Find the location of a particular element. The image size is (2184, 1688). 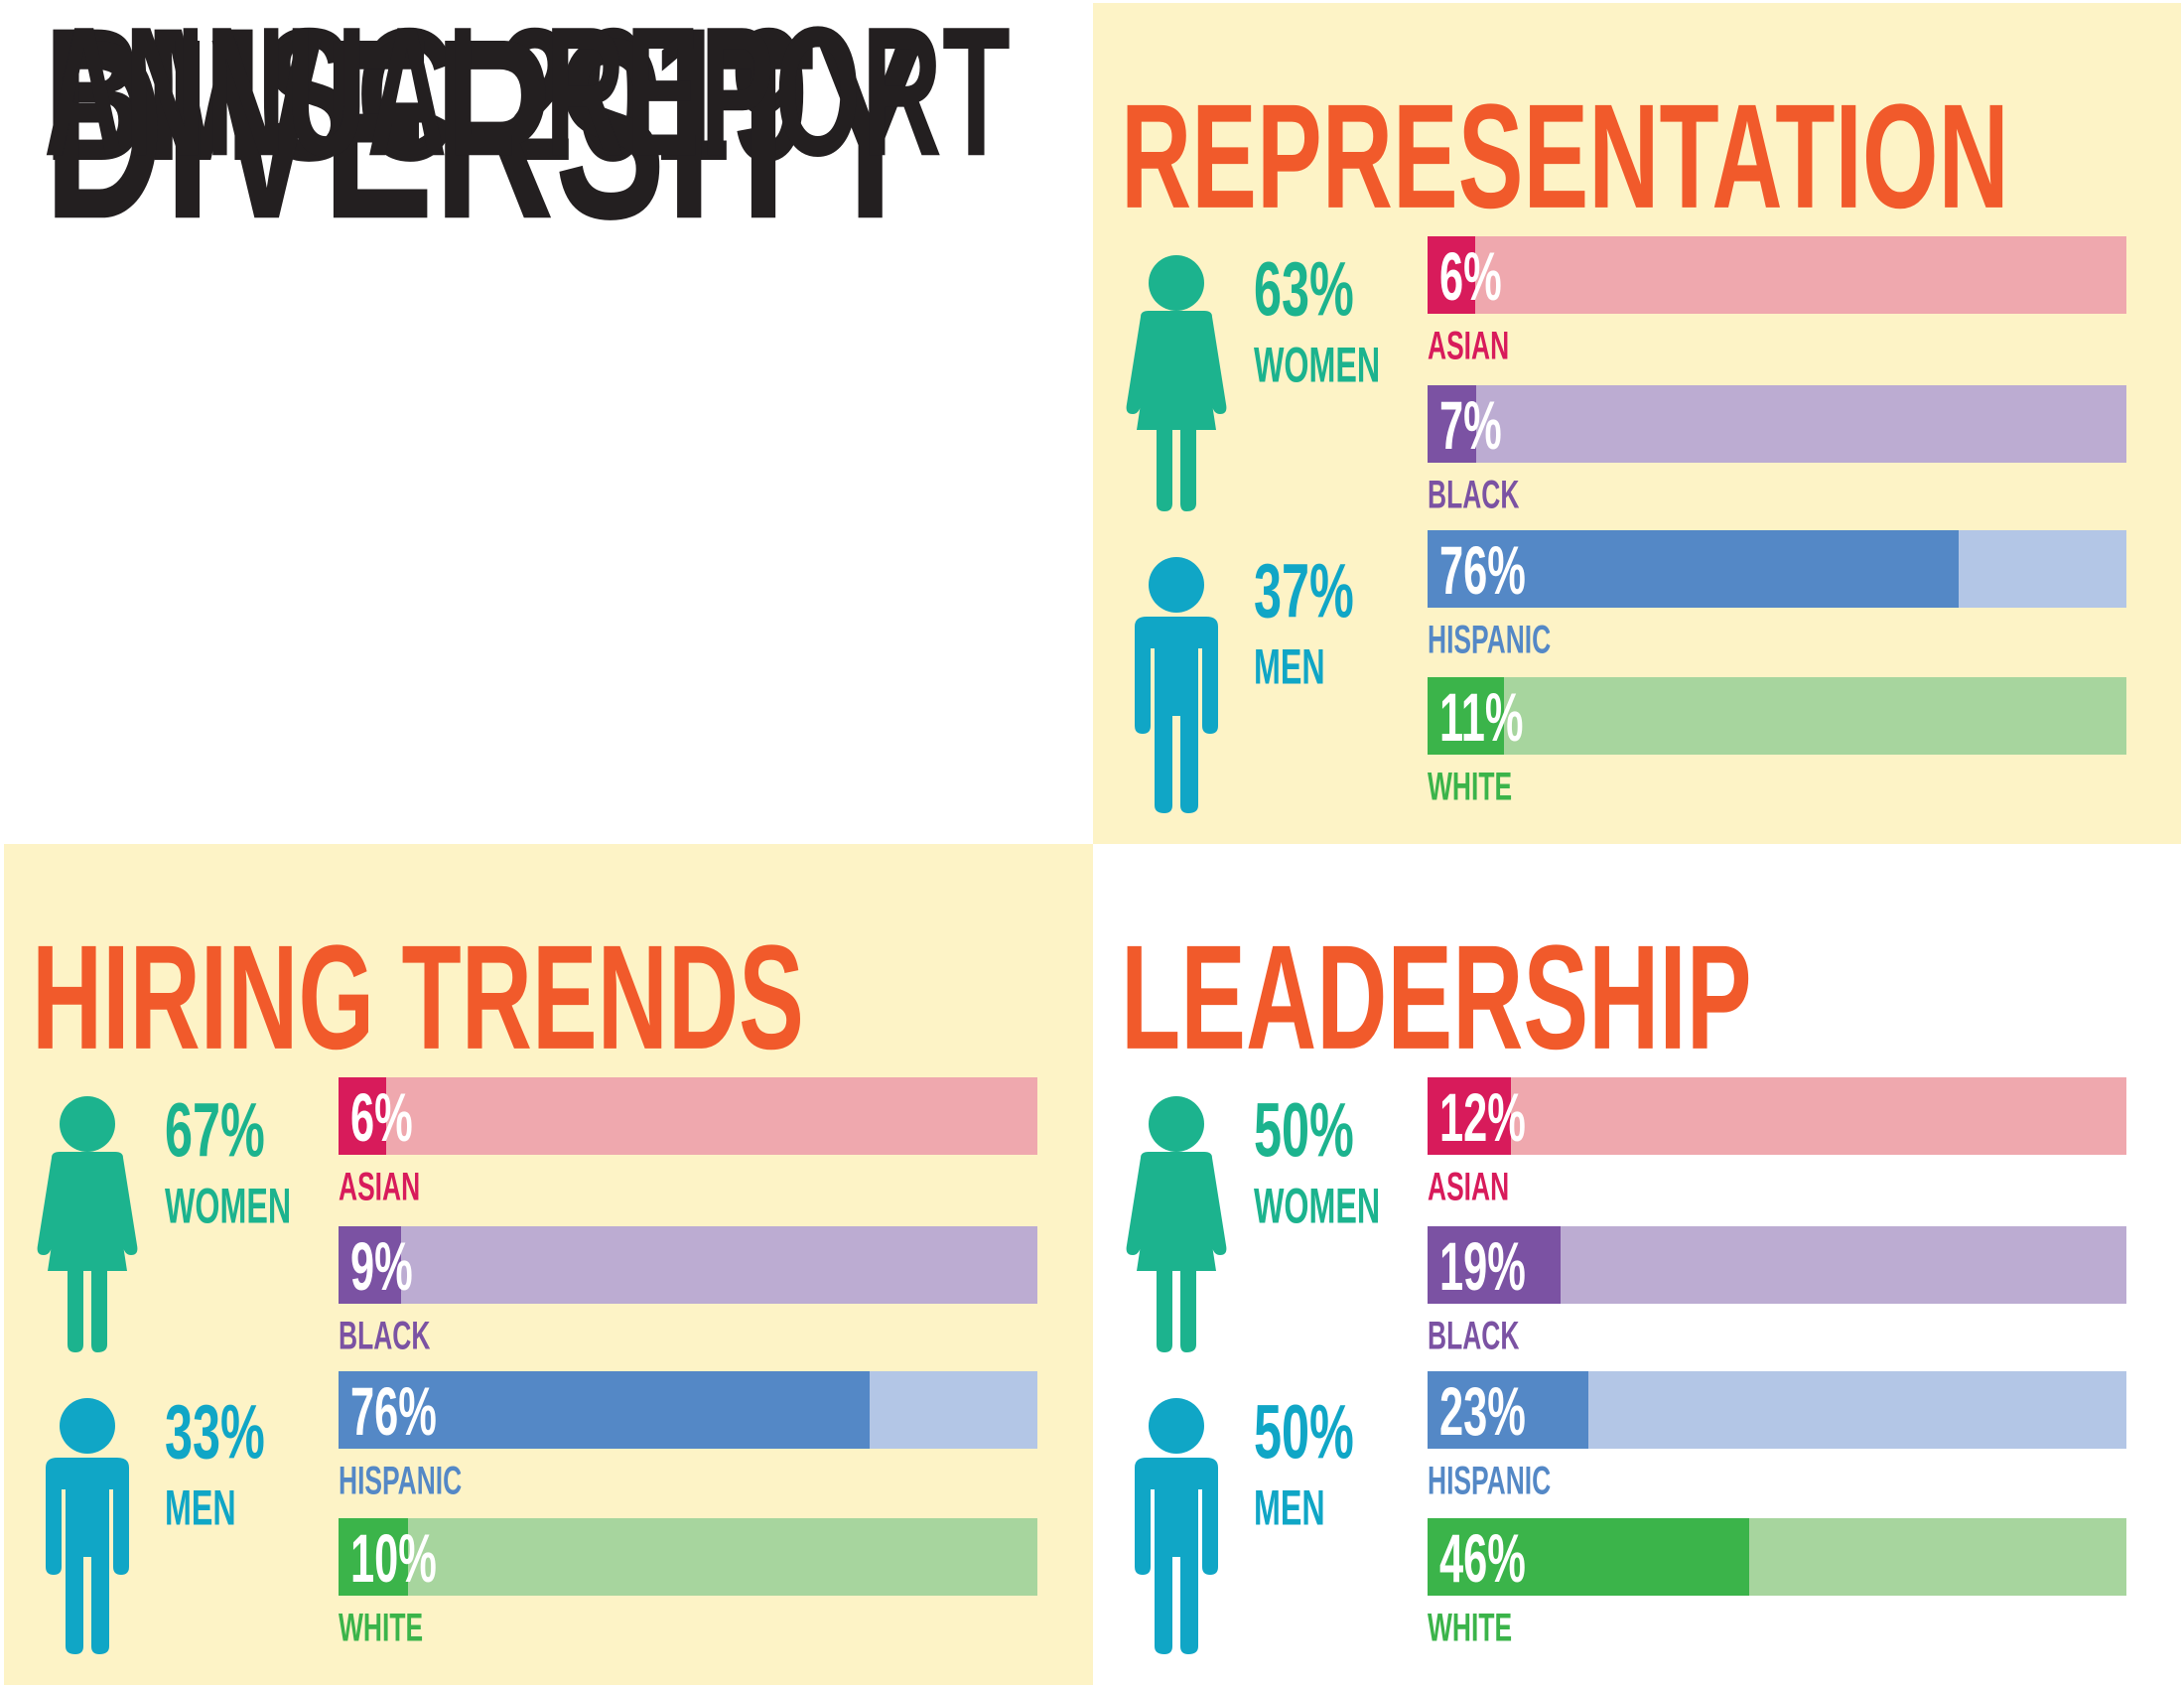

bar-hispanic: 23% is located at coordinates (1777, 1410).